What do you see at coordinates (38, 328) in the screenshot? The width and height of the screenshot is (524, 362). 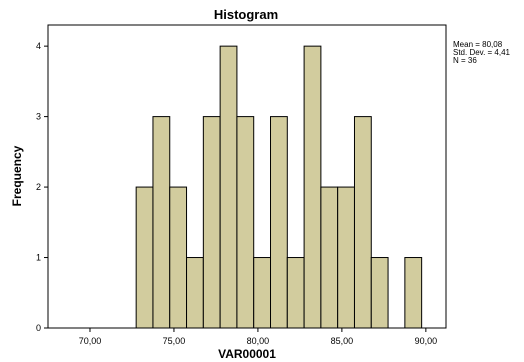 I see `y-tick-label: 0` at bounding box center [38, 328].